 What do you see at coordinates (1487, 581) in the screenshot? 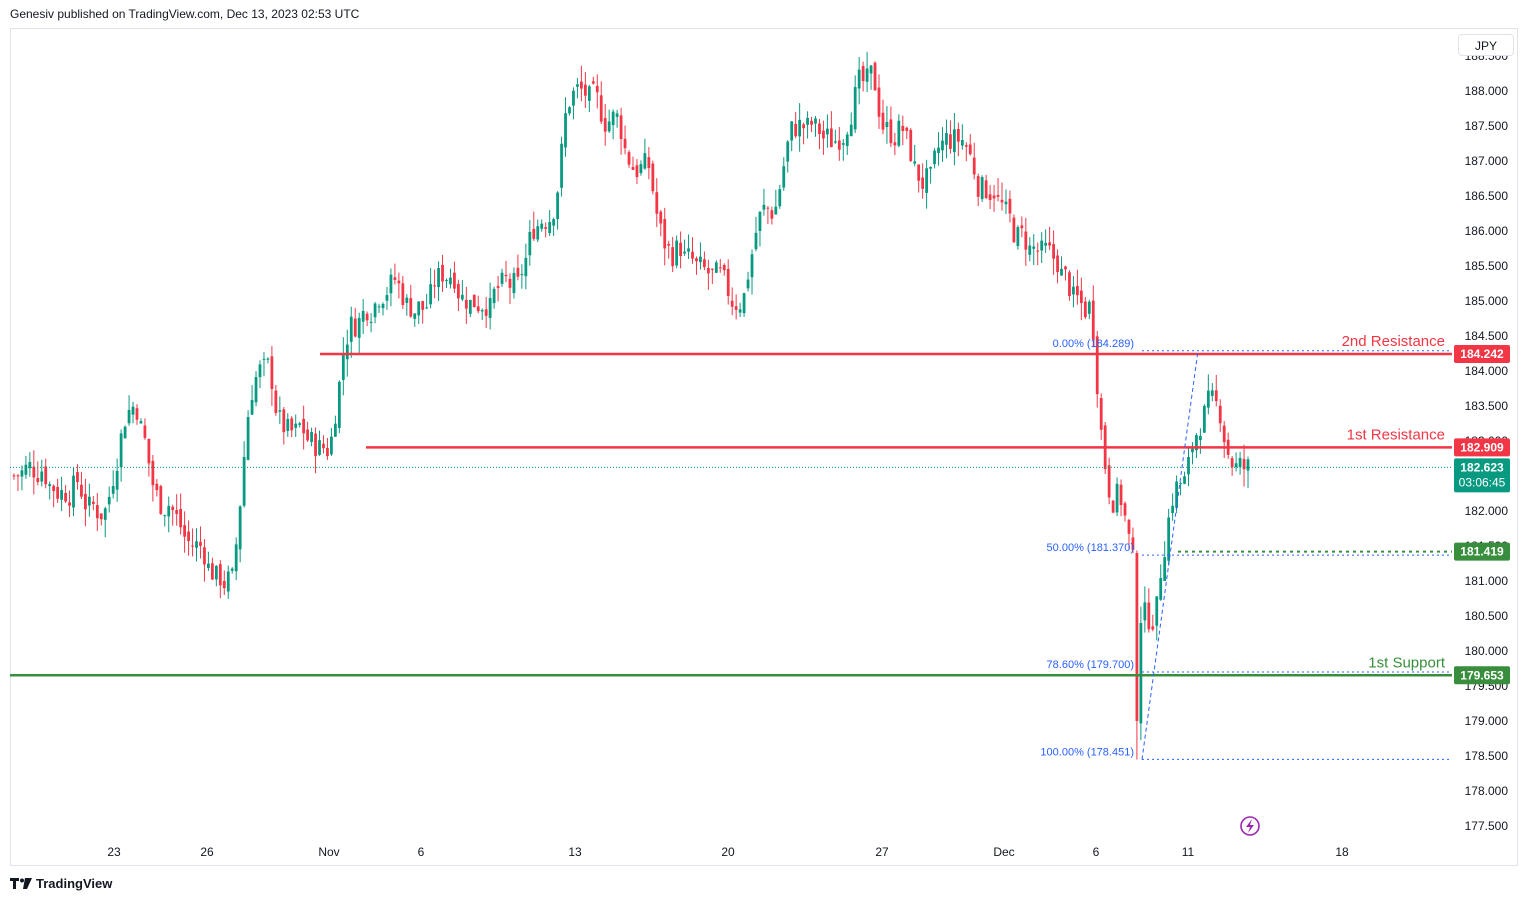
I see `price-tick-label: 181.000` at bounding box center [1487, 581].